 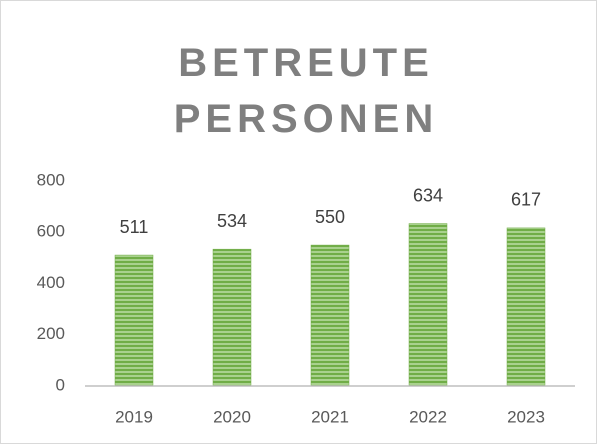 What do you see at coordinates (51, 179) in the screenshot?
I see `y-tick-label: 800` at bounding box center [51, 179].